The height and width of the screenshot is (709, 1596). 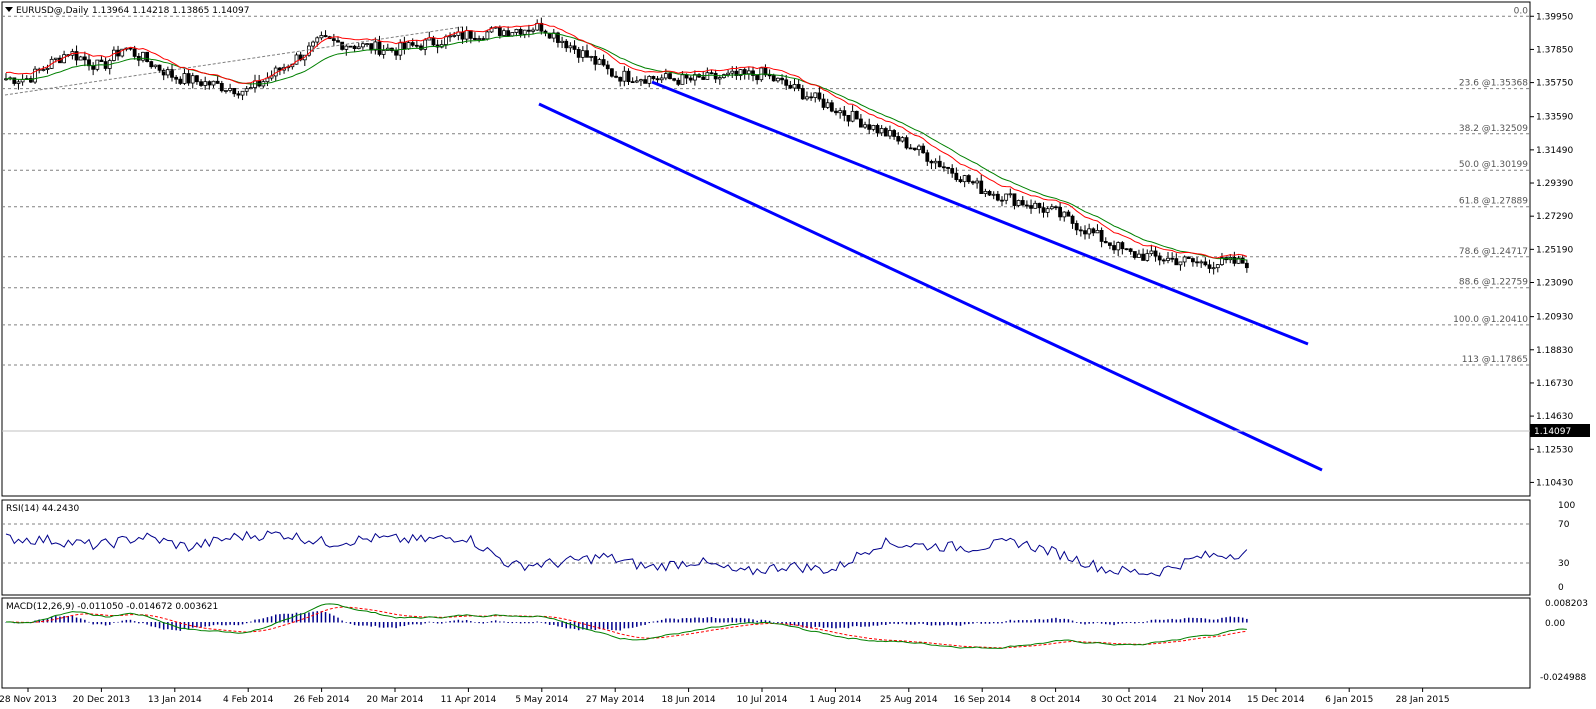 I want to click on price-tick-label: 1.25190, so click(x=1554, y=250).